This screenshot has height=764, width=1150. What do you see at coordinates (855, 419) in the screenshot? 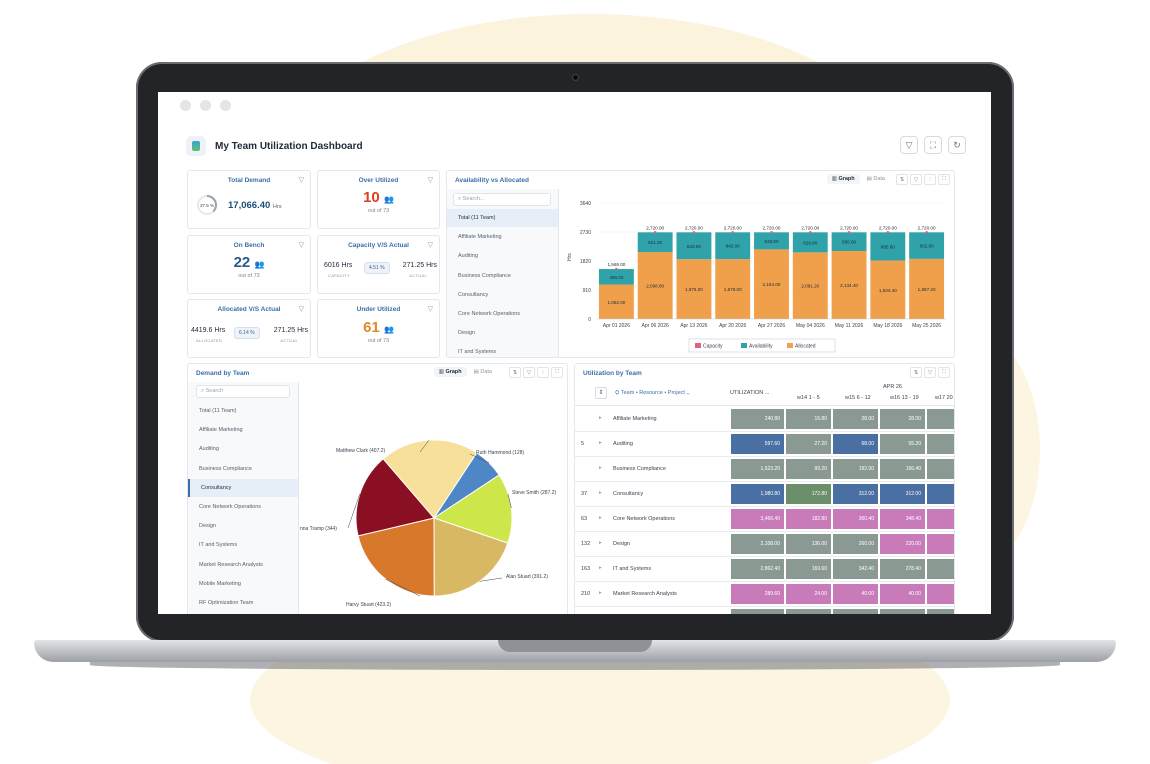
I see `util-cell: 28.00` at bounding box center [855, 419].